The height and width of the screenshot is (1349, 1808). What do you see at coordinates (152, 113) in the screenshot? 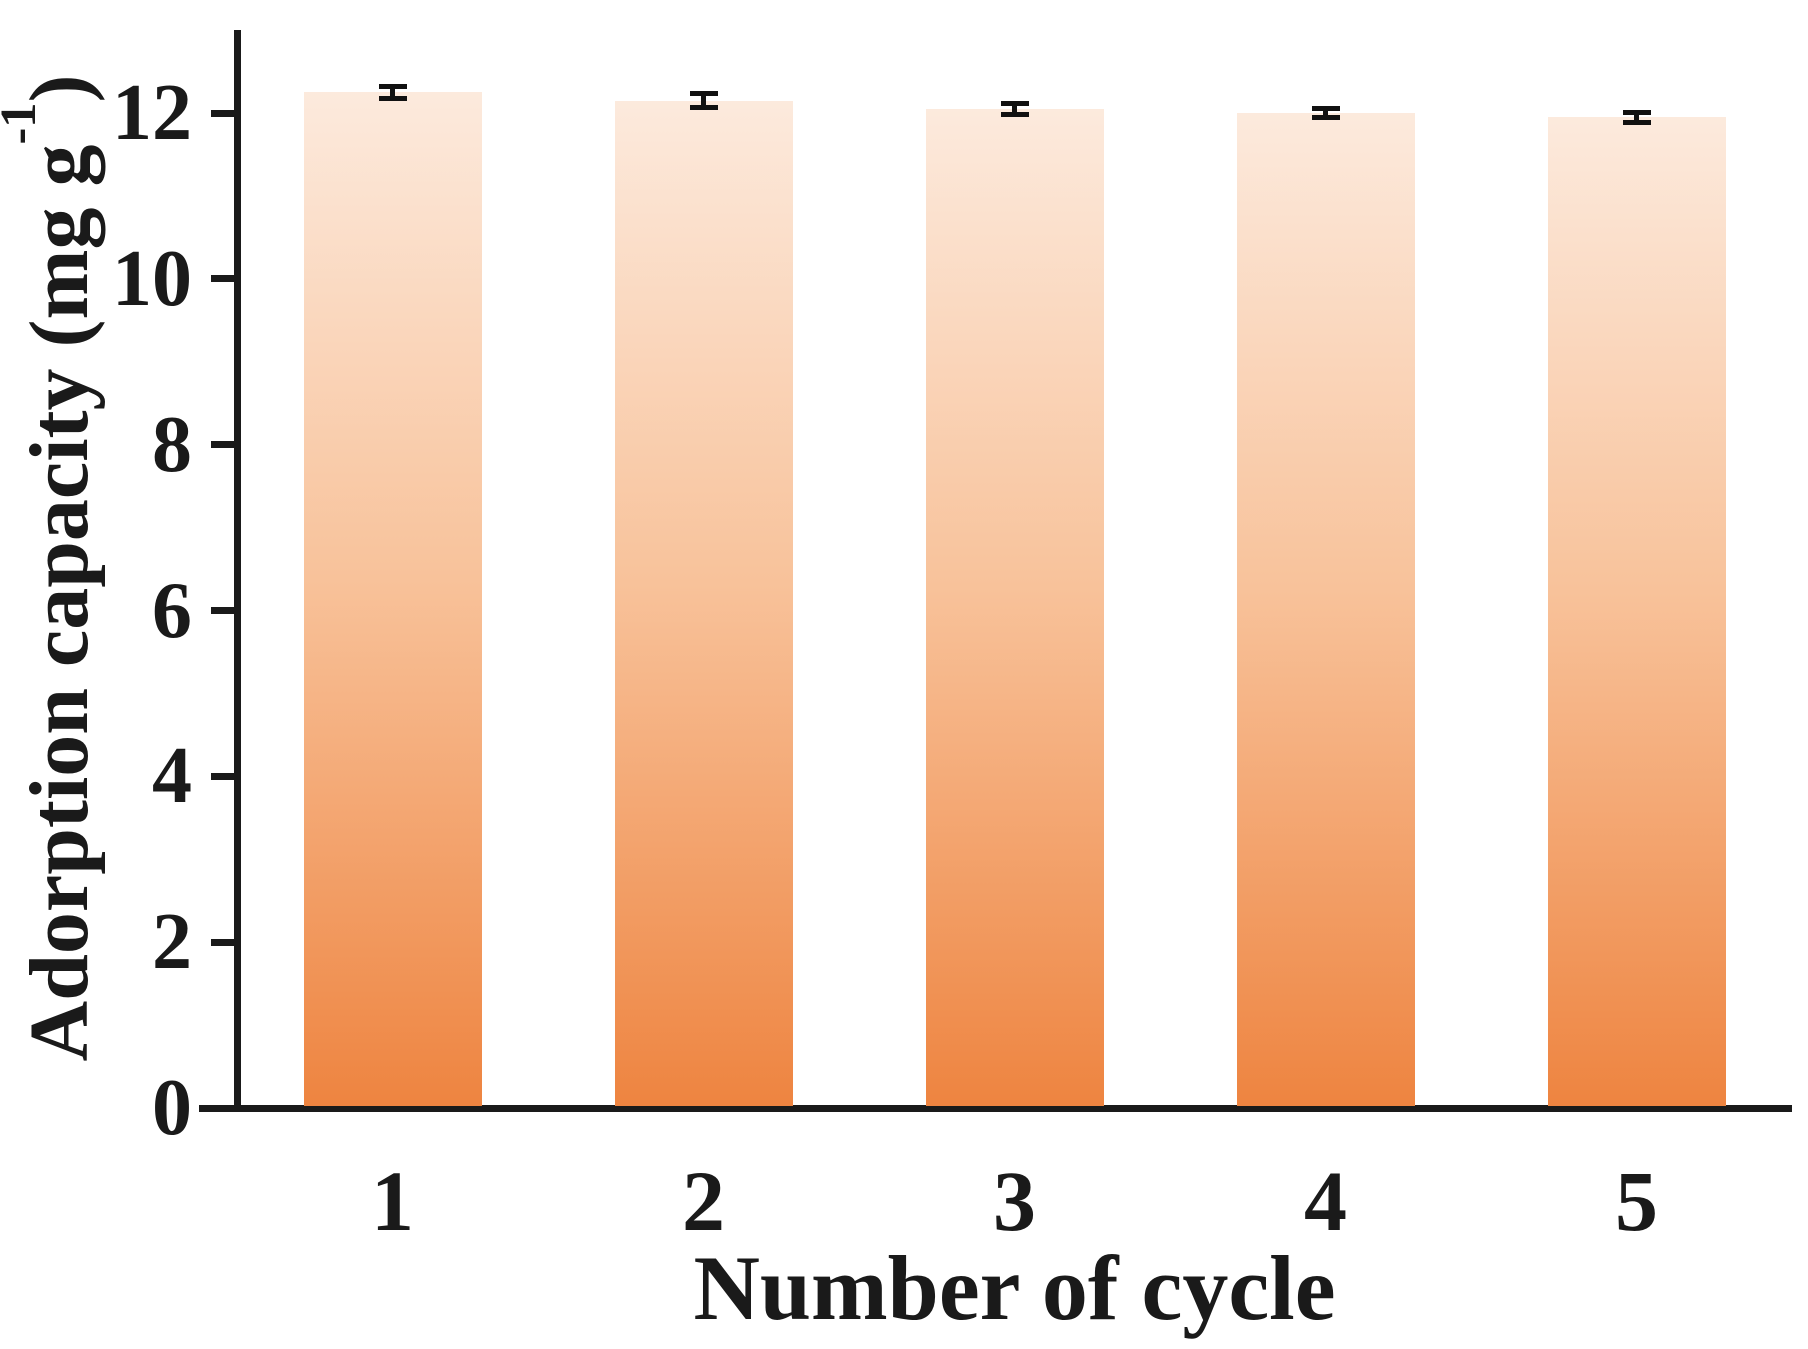
I see `y-tick-label: 12` at bounding box center [152, 113].